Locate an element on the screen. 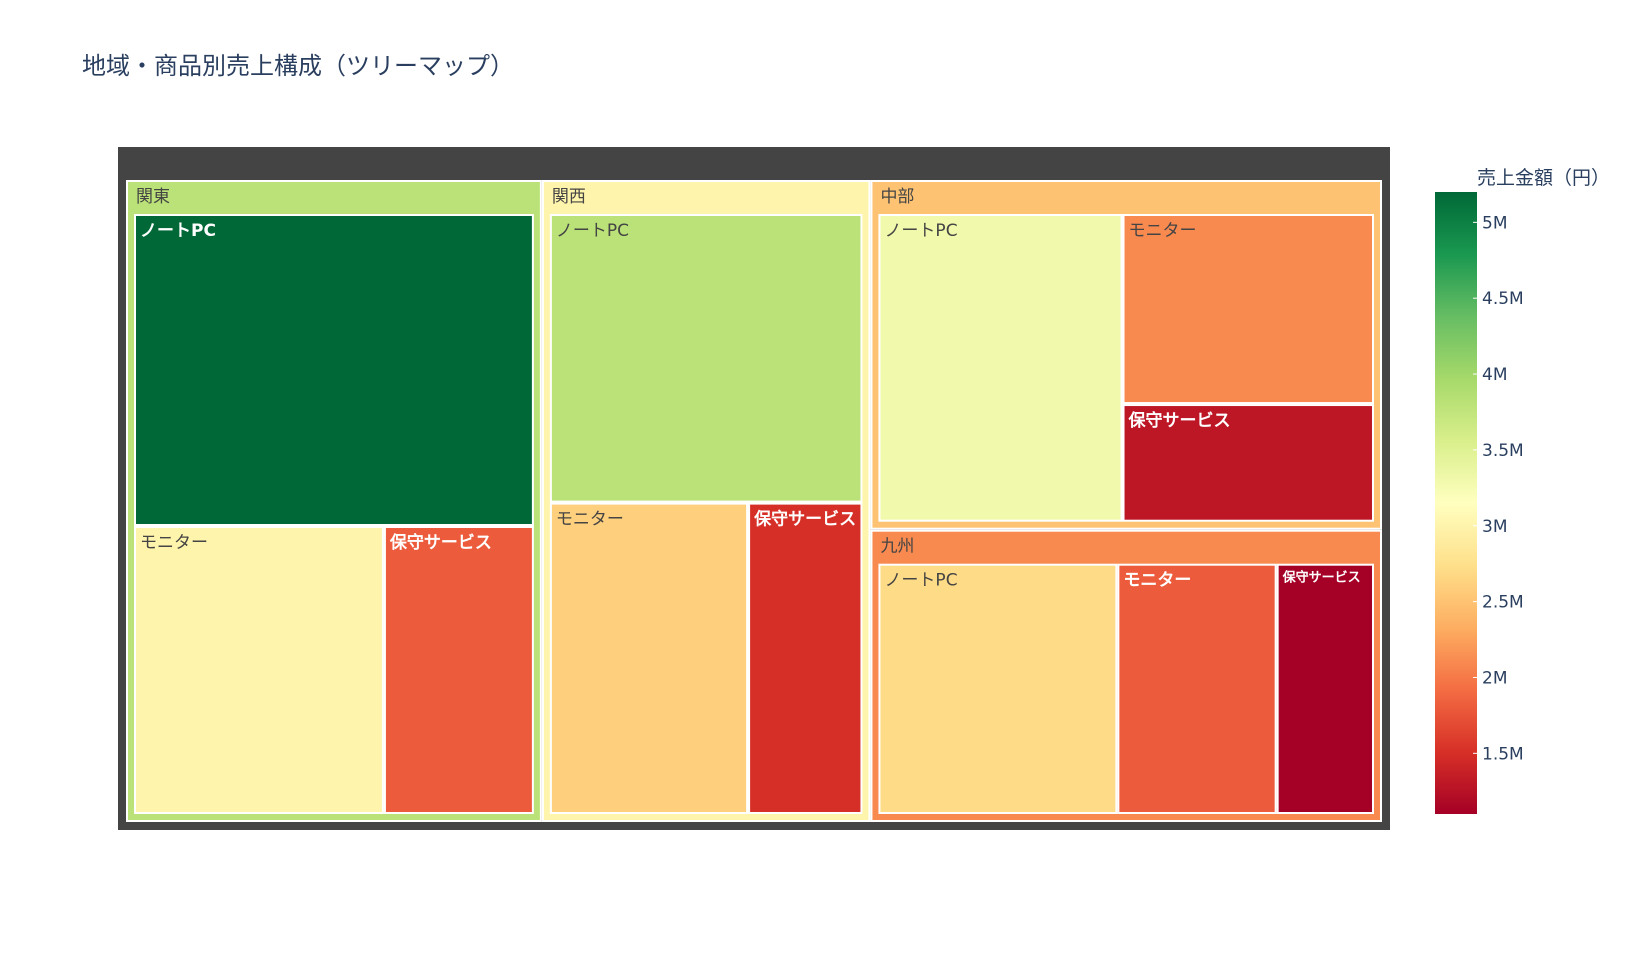 The height and width of the screenshot is (975, 1650). colorbar-tick-label: 3M is located at coordinates (1494, 527).